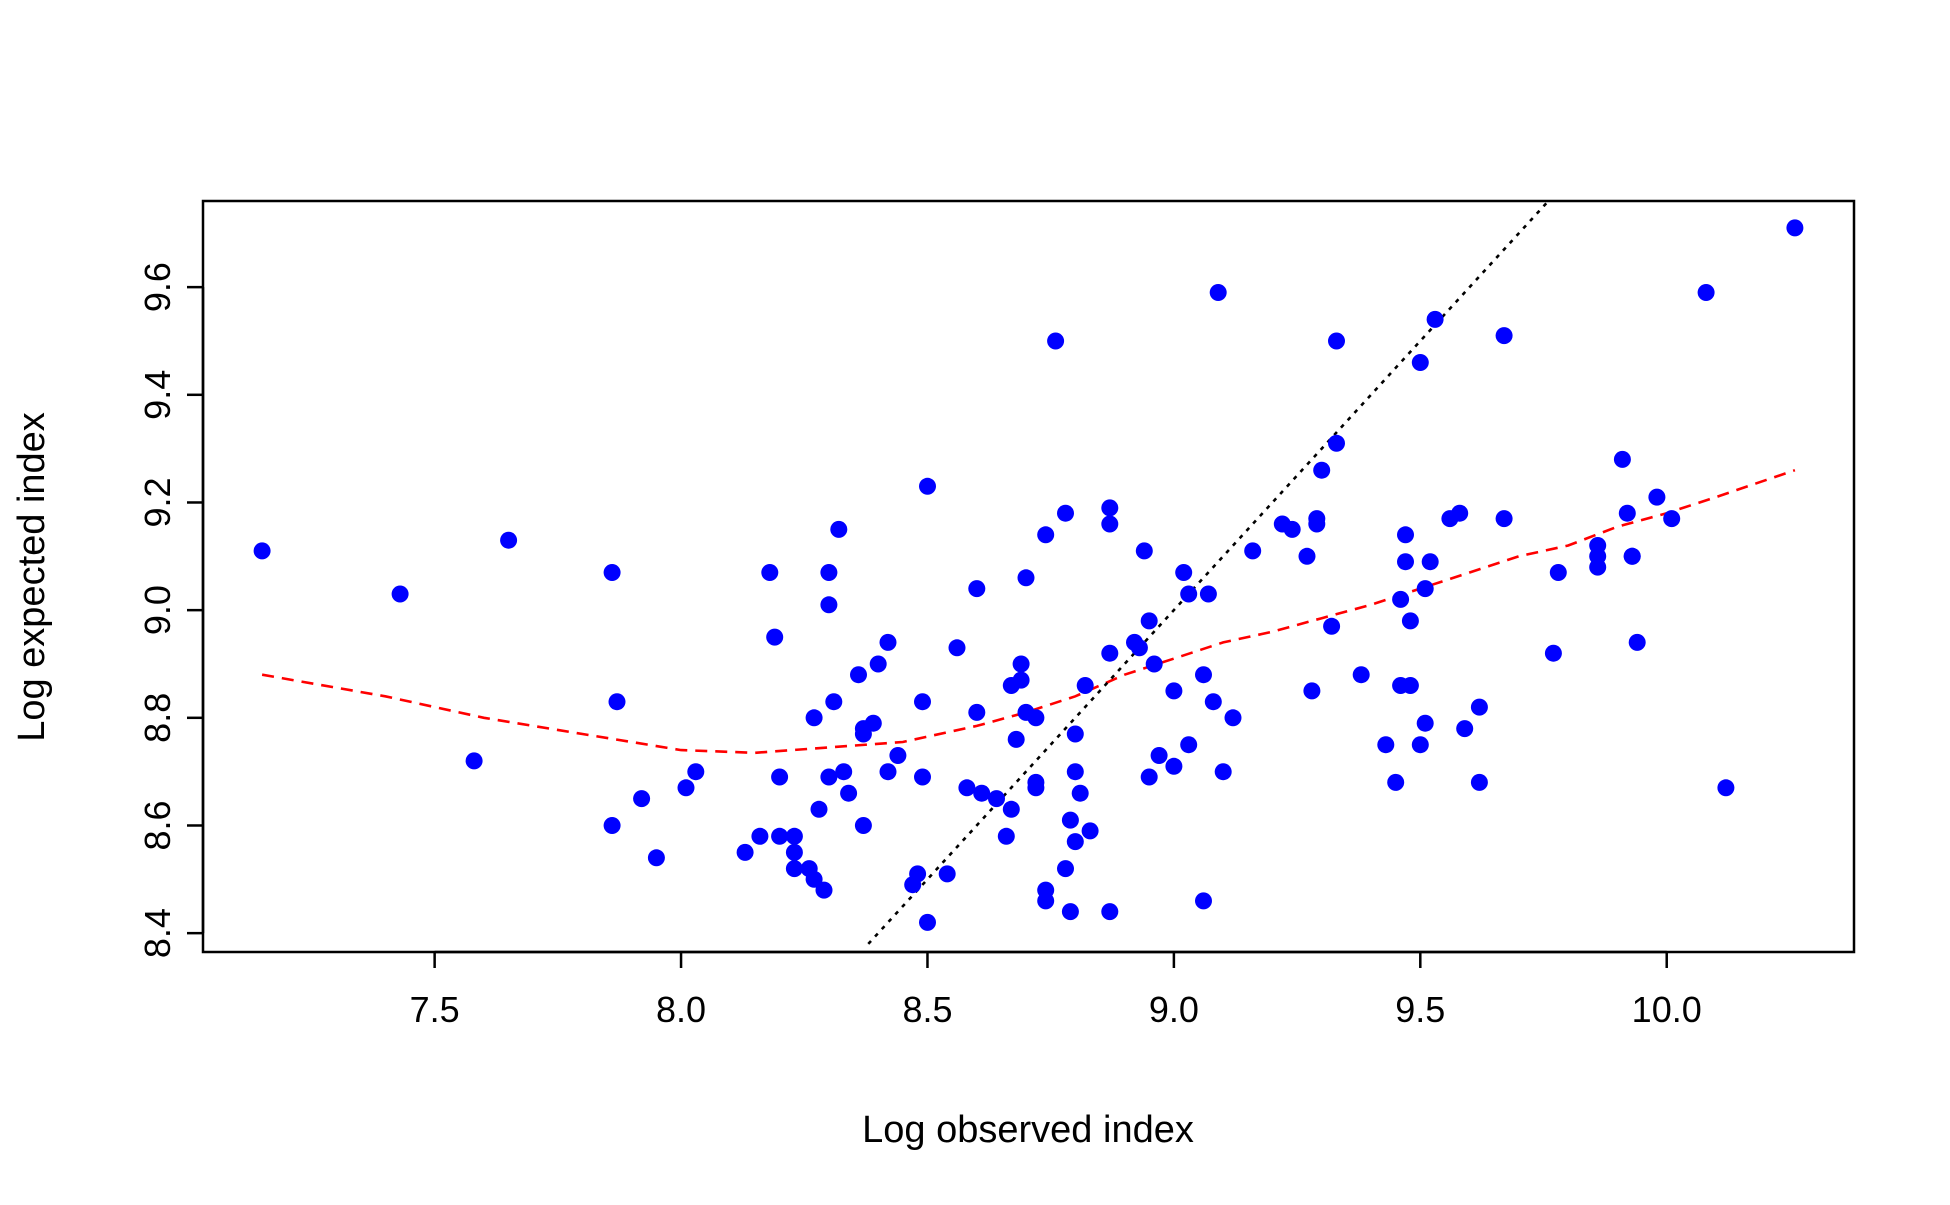 Image resolution: width=1950 pixels, height=1205 pixels. What do you see at coordinates (435, 1009) in the screenshot?
I see `x-tick-label: 7.5` at bounding box center [435, 1009].